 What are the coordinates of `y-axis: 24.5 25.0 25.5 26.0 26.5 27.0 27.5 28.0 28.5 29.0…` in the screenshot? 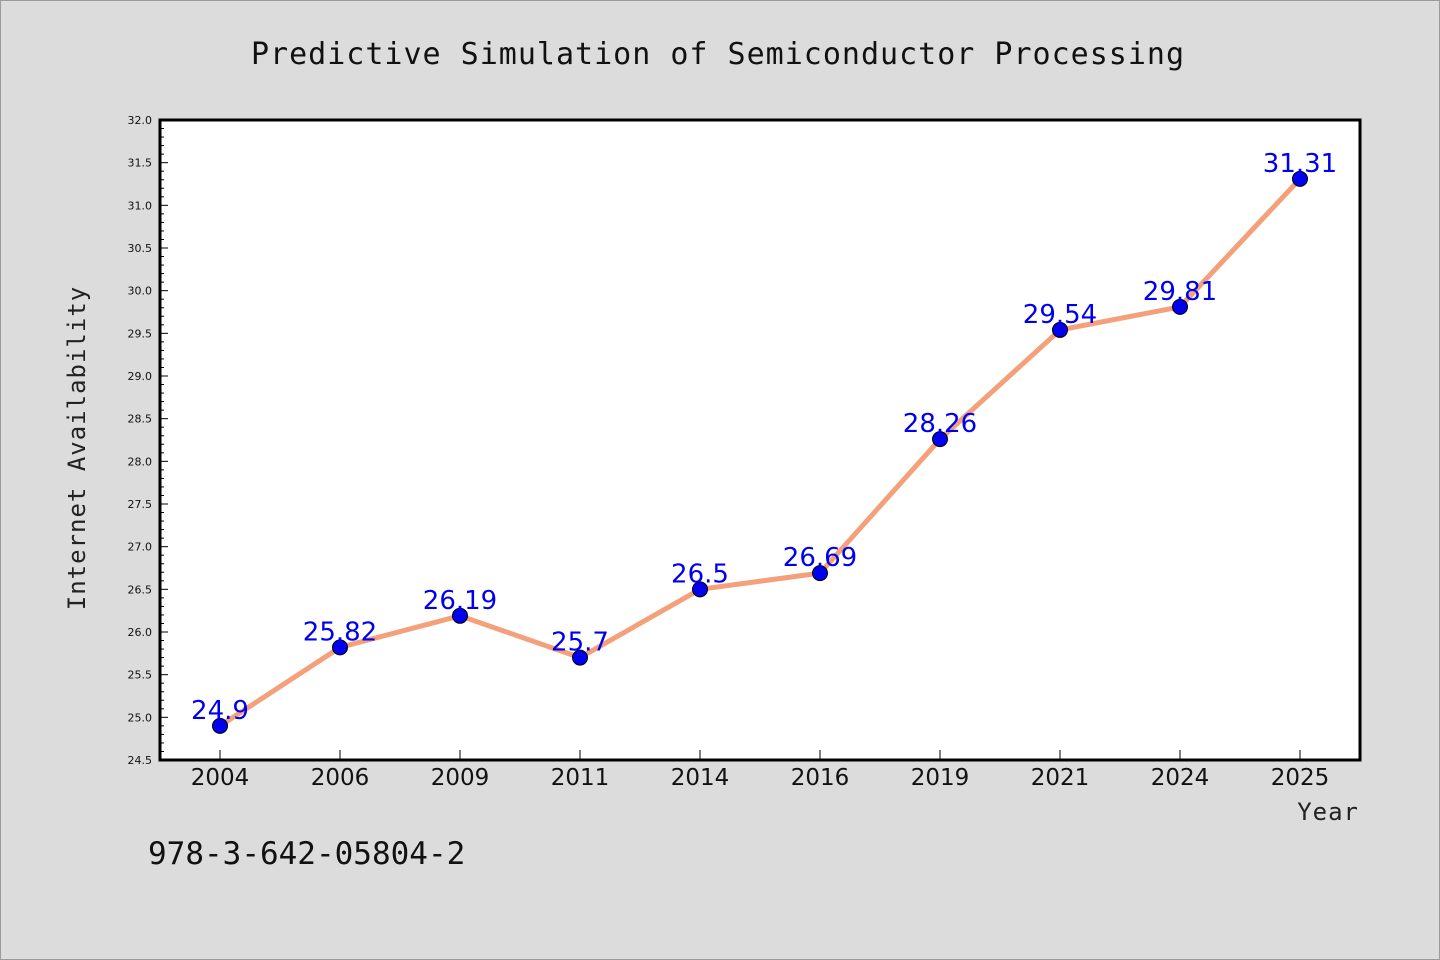 It's located at (148, 440).